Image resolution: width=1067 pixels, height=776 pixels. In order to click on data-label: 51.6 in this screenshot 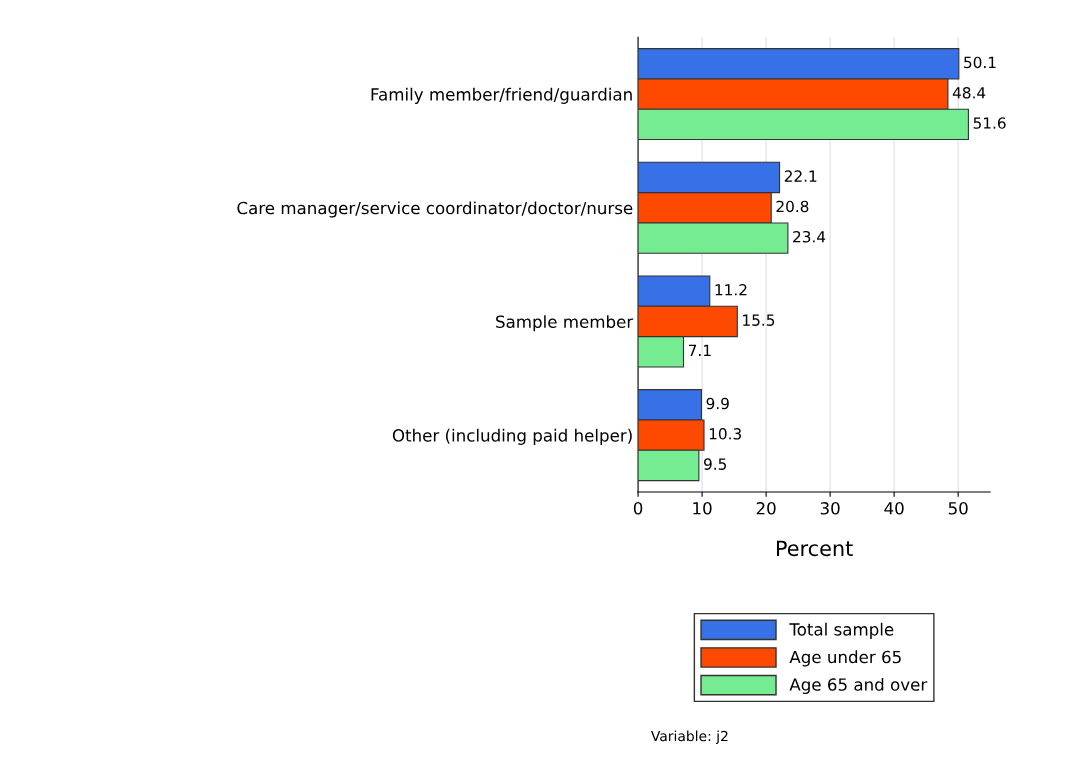, I will do `click(989, 123)`.